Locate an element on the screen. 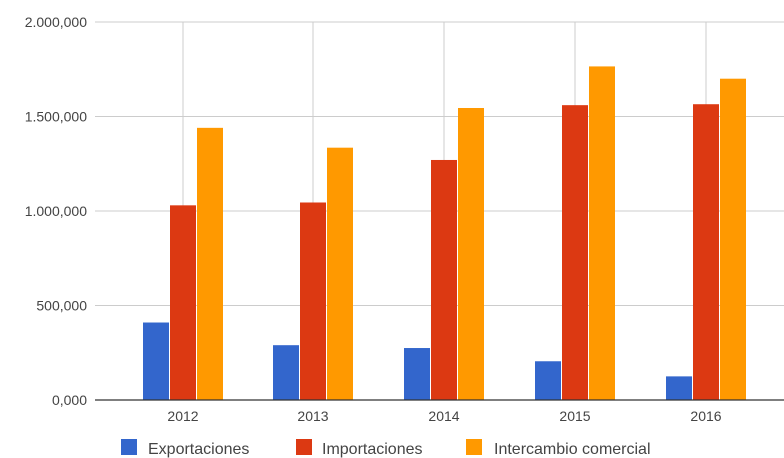 This screenshot has width=784, height=458. y-tick-label: 1.000,000 is located at coordinates (56, 211).